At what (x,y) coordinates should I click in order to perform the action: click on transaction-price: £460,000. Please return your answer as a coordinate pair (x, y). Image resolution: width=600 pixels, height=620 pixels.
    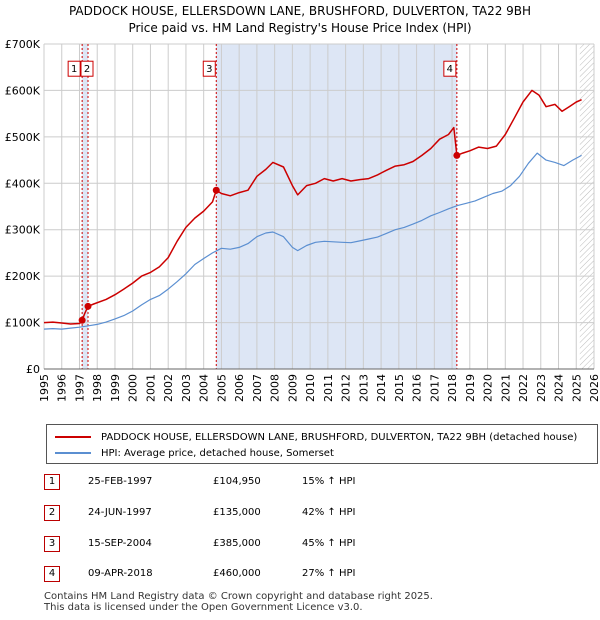
    Looking at the image, I should click on (237, 573).